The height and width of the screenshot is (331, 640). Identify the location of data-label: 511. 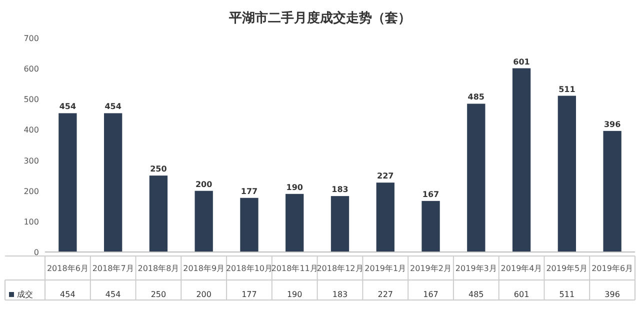
(567, 294).